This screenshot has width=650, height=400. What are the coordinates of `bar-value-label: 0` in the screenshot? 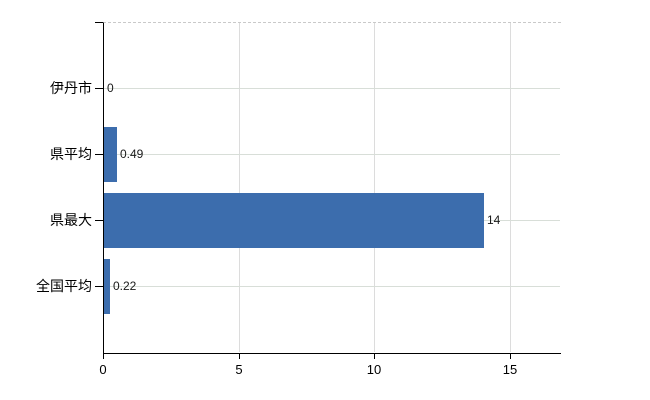 It's located at (110, 88).